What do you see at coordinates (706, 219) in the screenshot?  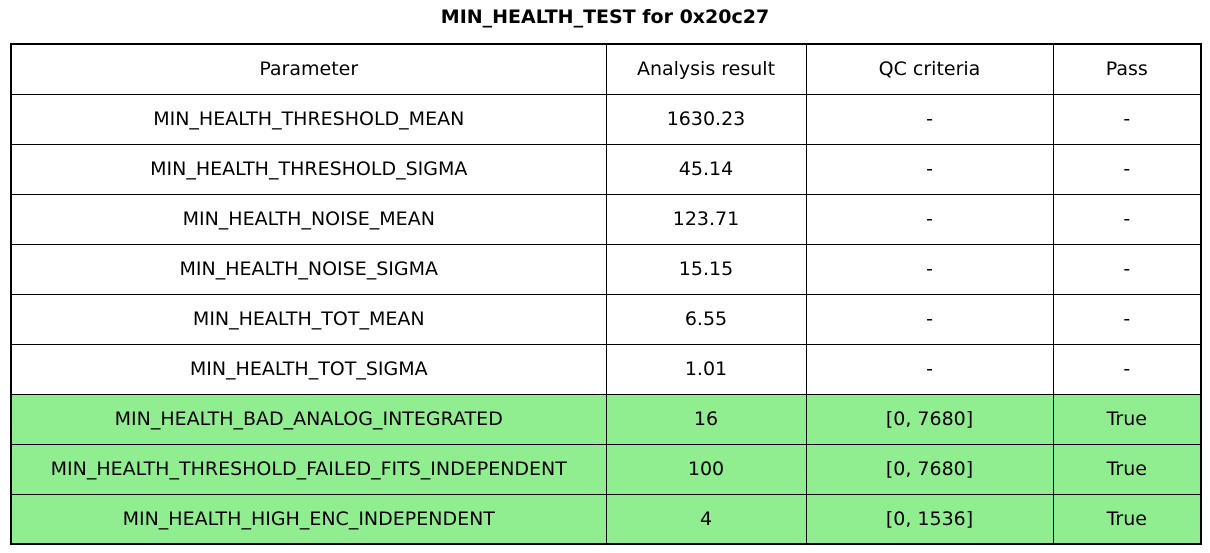 I see `cell-analysis-result: 123.71` at bounding box center [706, 219].